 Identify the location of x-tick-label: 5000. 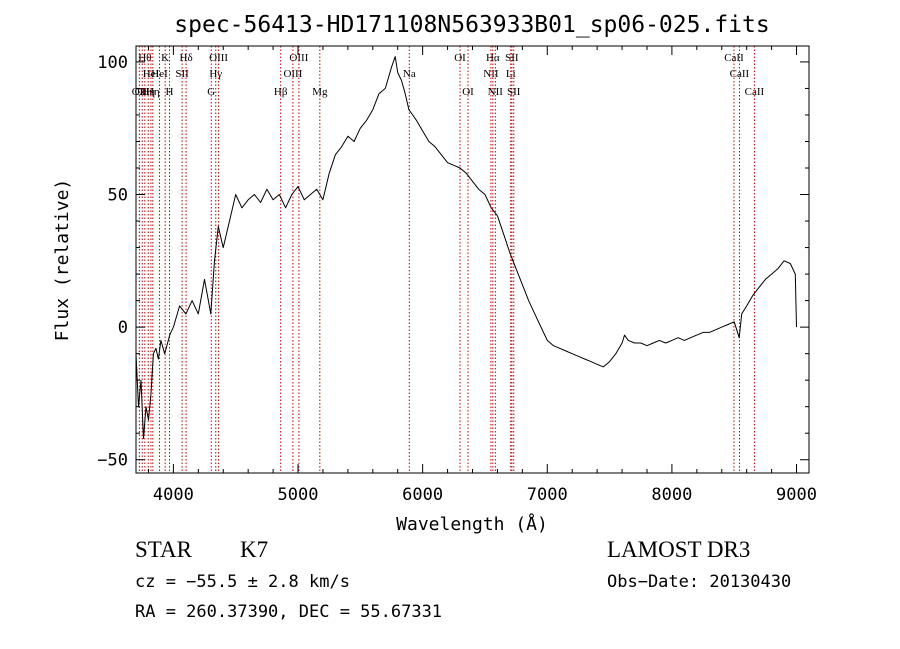
(298, 495).